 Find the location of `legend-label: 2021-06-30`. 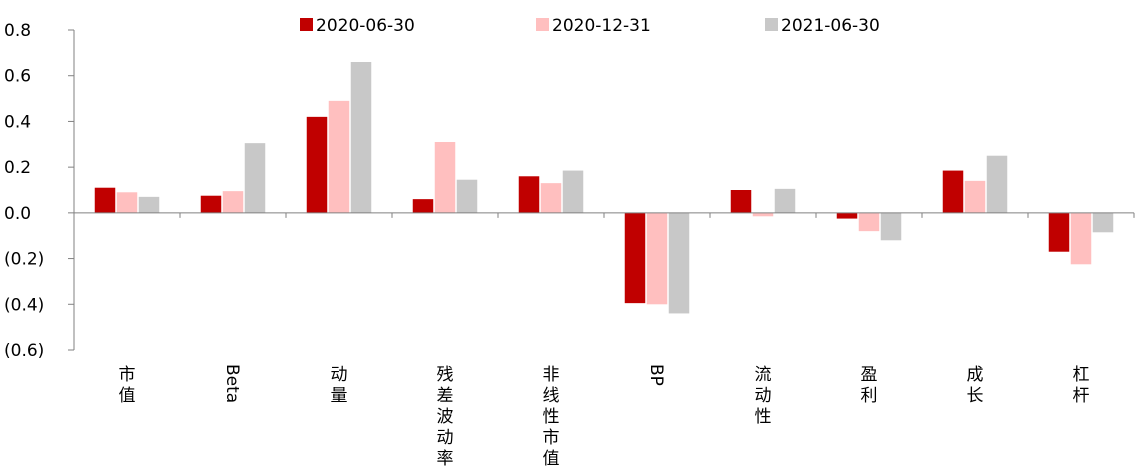

legend-label: 2021-06-30 is located at coordinates (830, 26).